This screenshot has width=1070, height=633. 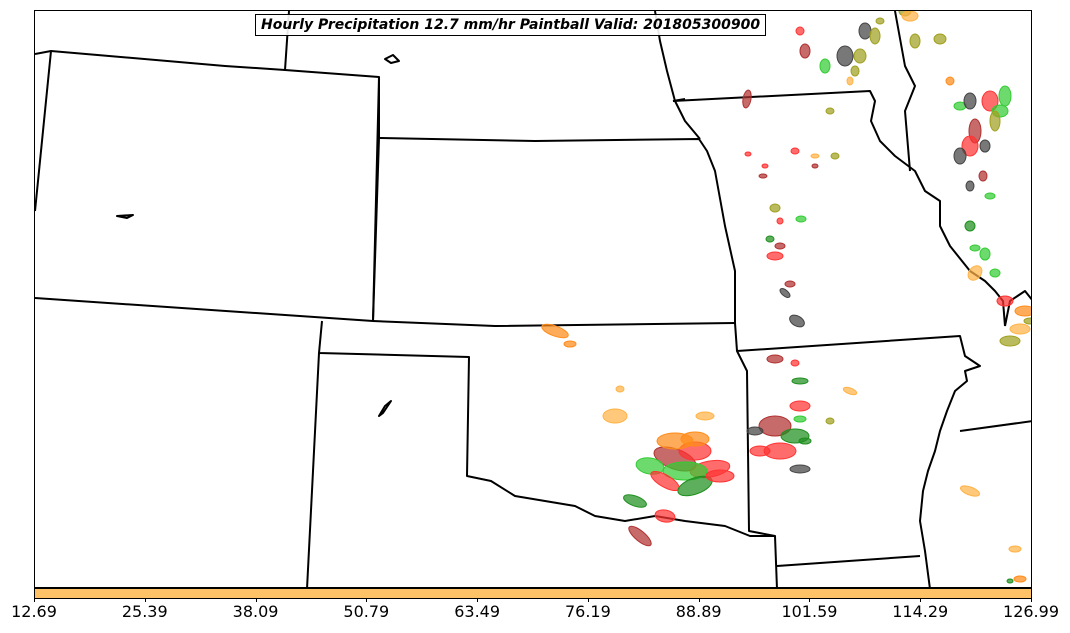 What do you see at coordinates (546, 428) in the screenshot?
I see `oklahoma-border` at bounding box center [546, 428].